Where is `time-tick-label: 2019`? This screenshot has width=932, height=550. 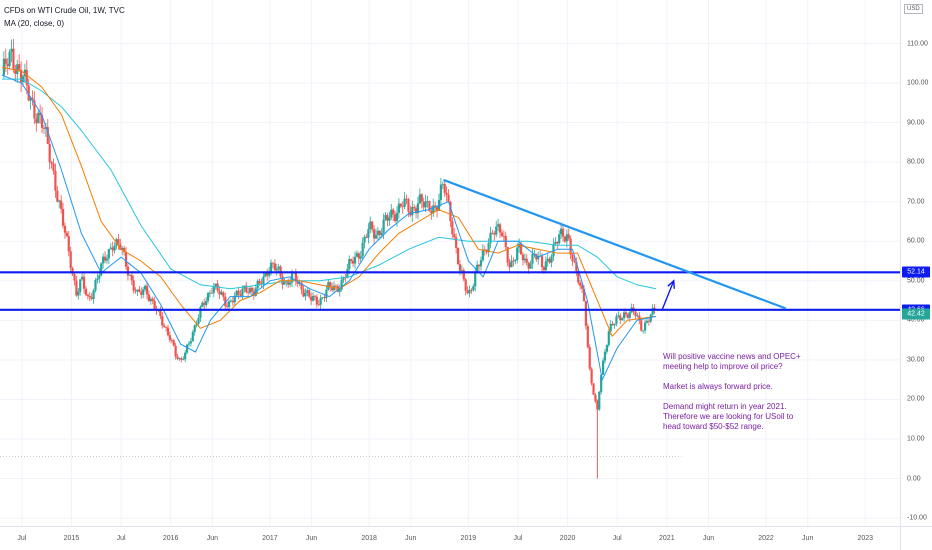
time-tick-label: 2019 is located at coordinates (468, 538).